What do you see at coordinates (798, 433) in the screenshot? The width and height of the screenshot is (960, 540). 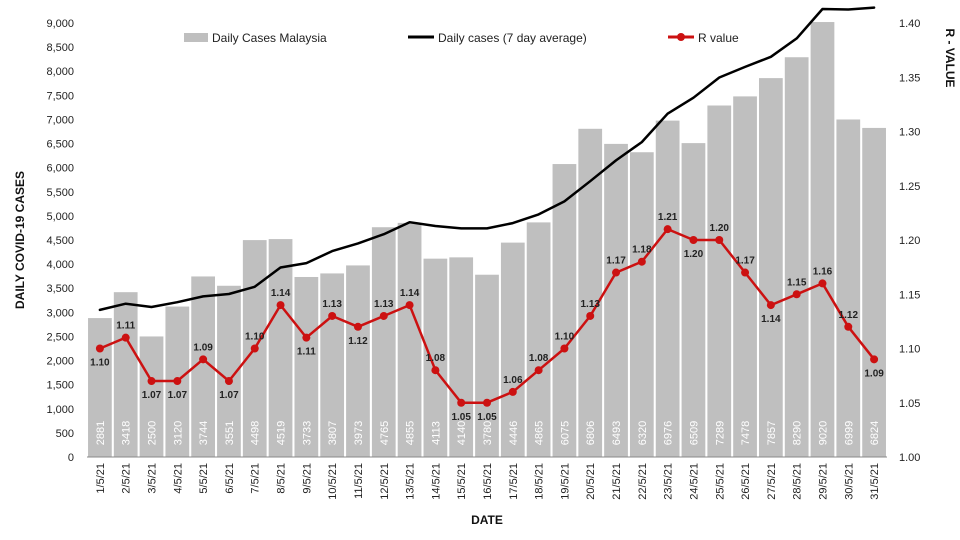 I see `bar-value-label: 8290` at bounding box center [798, 433].